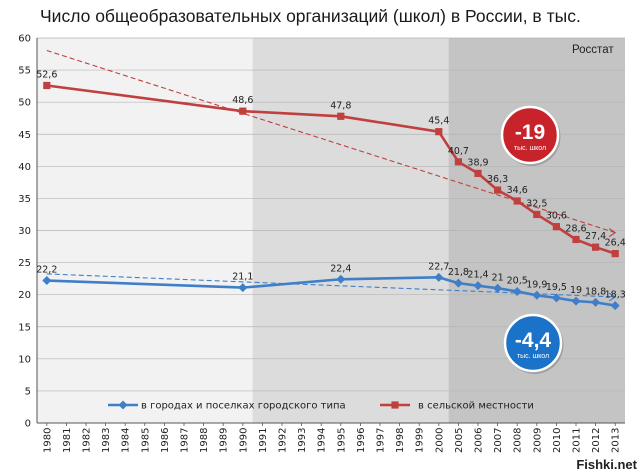 The image size is (640, 473). What do you see at coordinates (477, 162) in the screenshot?
I see `data-label: 38,9` at bounding box center [477, 162].